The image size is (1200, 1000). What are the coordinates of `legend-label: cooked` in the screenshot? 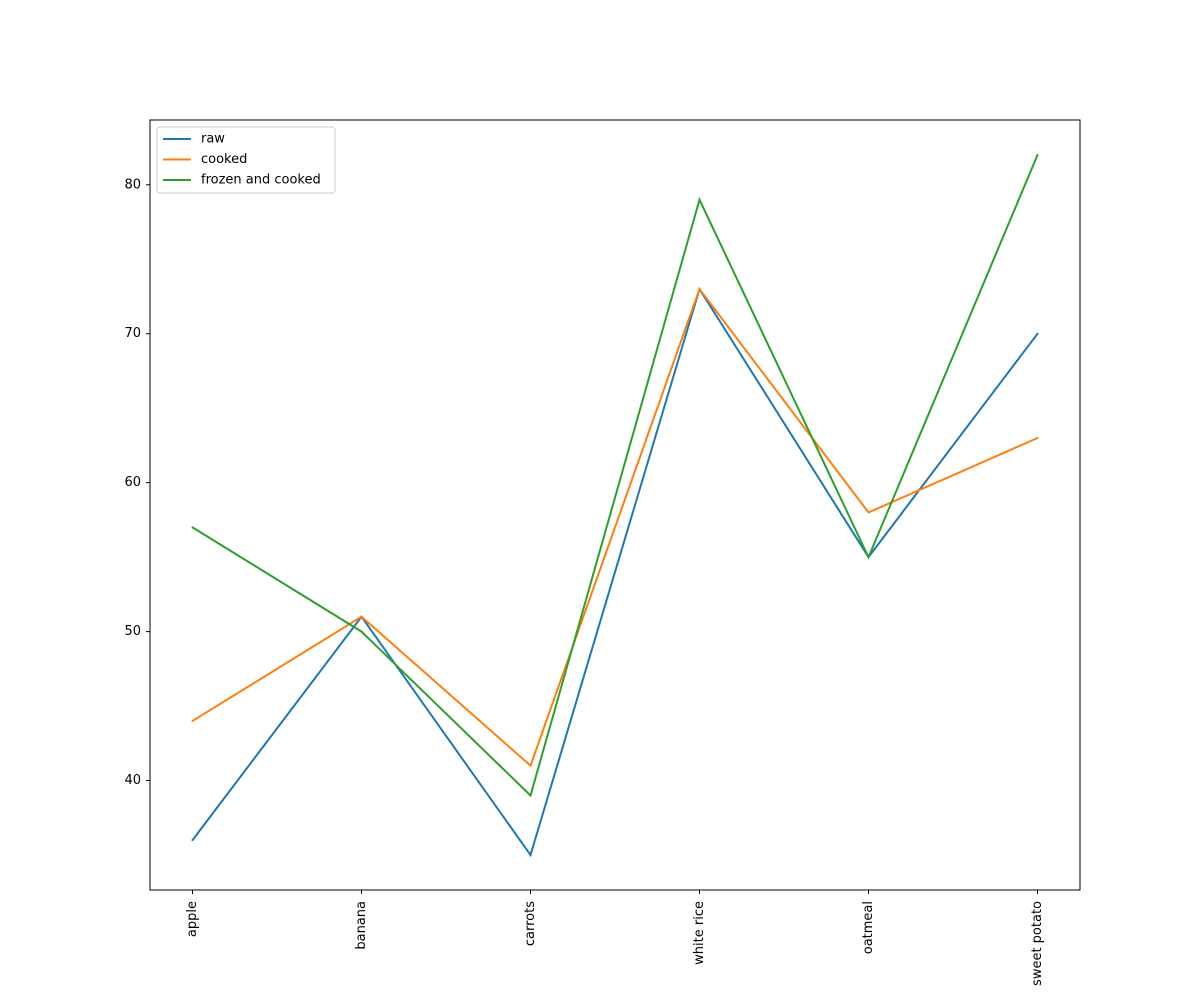 It's located at (224, 159).